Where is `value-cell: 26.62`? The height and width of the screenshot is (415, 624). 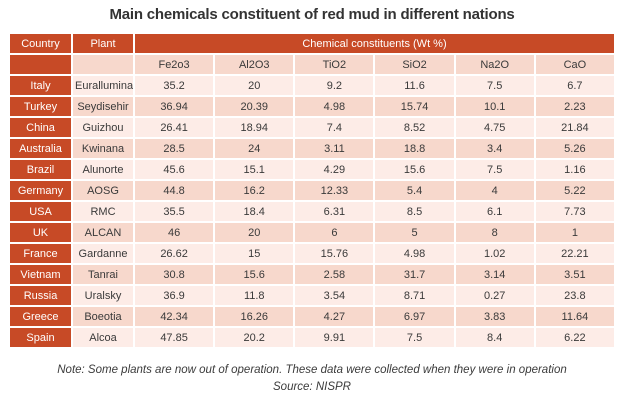
value-cell: 26.62 is located at coordinates (174, 253).